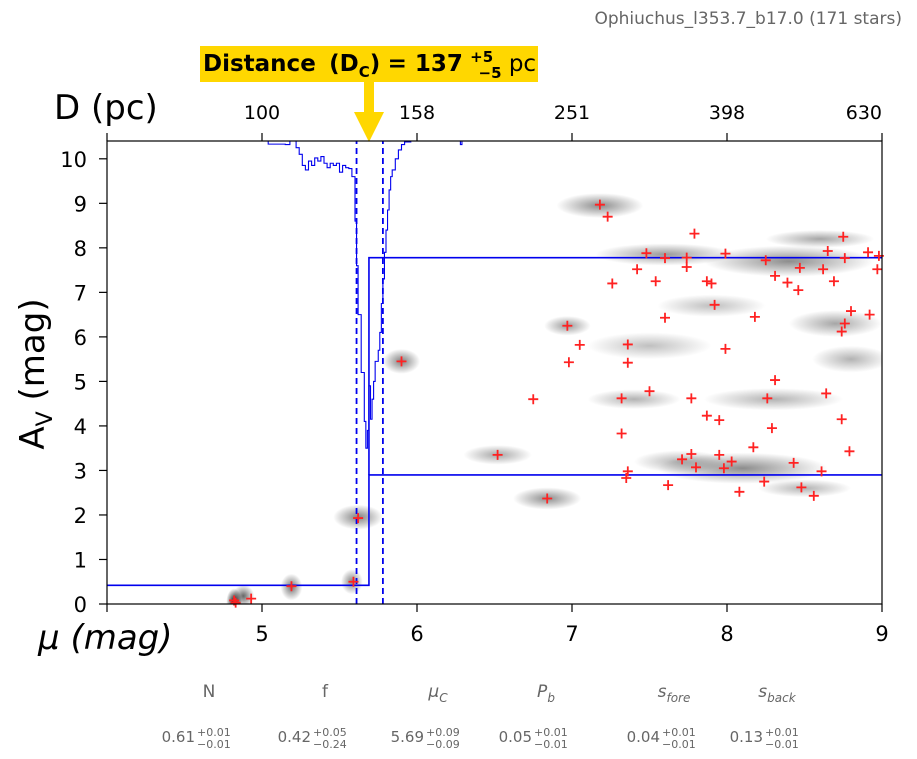 The image size is (917, 759). Describe the element at coordinates (330, 732) in the screenshot. I see `parameter-error-up: +0.05` at that location.